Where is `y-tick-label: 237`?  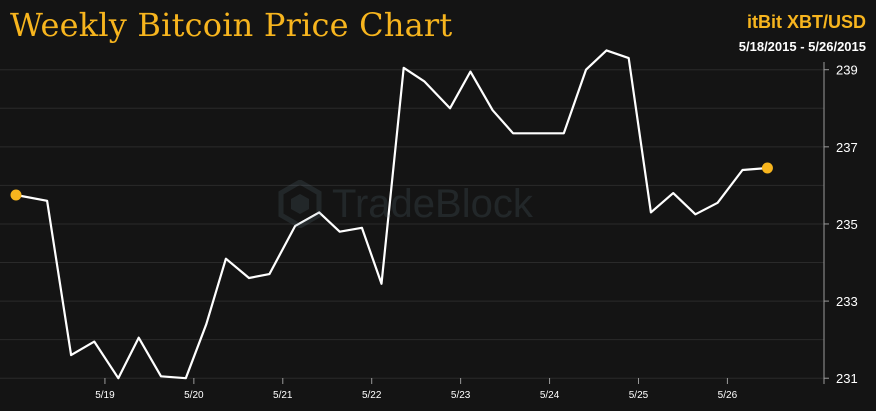 y-tick-label: 237 is located at coordinates (847, 147).